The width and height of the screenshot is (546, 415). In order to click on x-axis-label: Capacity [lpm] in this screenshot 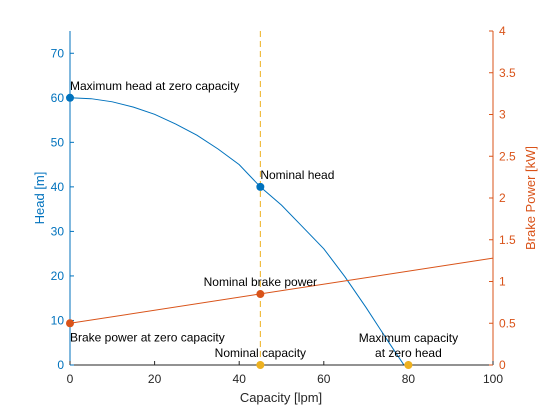, I will do `click(281, 397)`.